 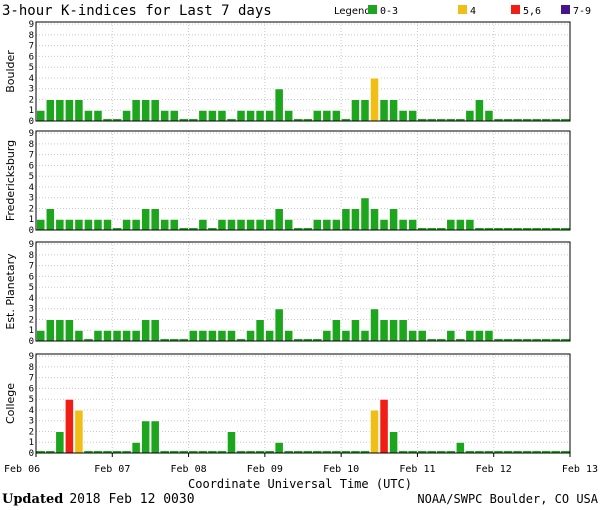 I want to click on y-tick-label: 4, so click(x=31, y=79).